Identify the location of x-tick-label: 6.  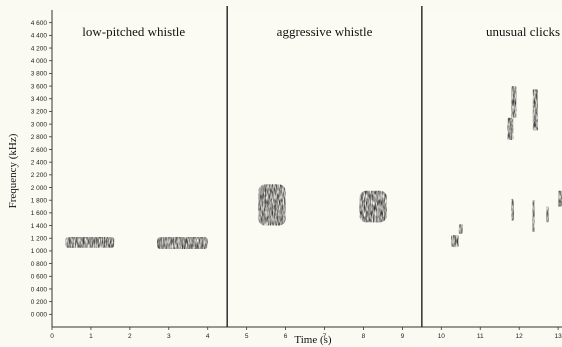
(286, 336).